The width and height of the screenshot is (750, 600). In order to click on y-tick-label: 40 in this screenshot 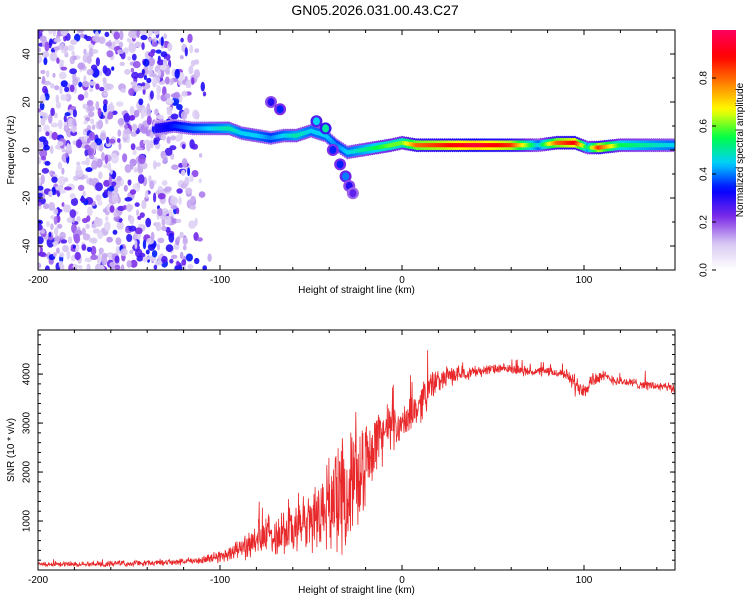, I will do `click(27, 54)`.